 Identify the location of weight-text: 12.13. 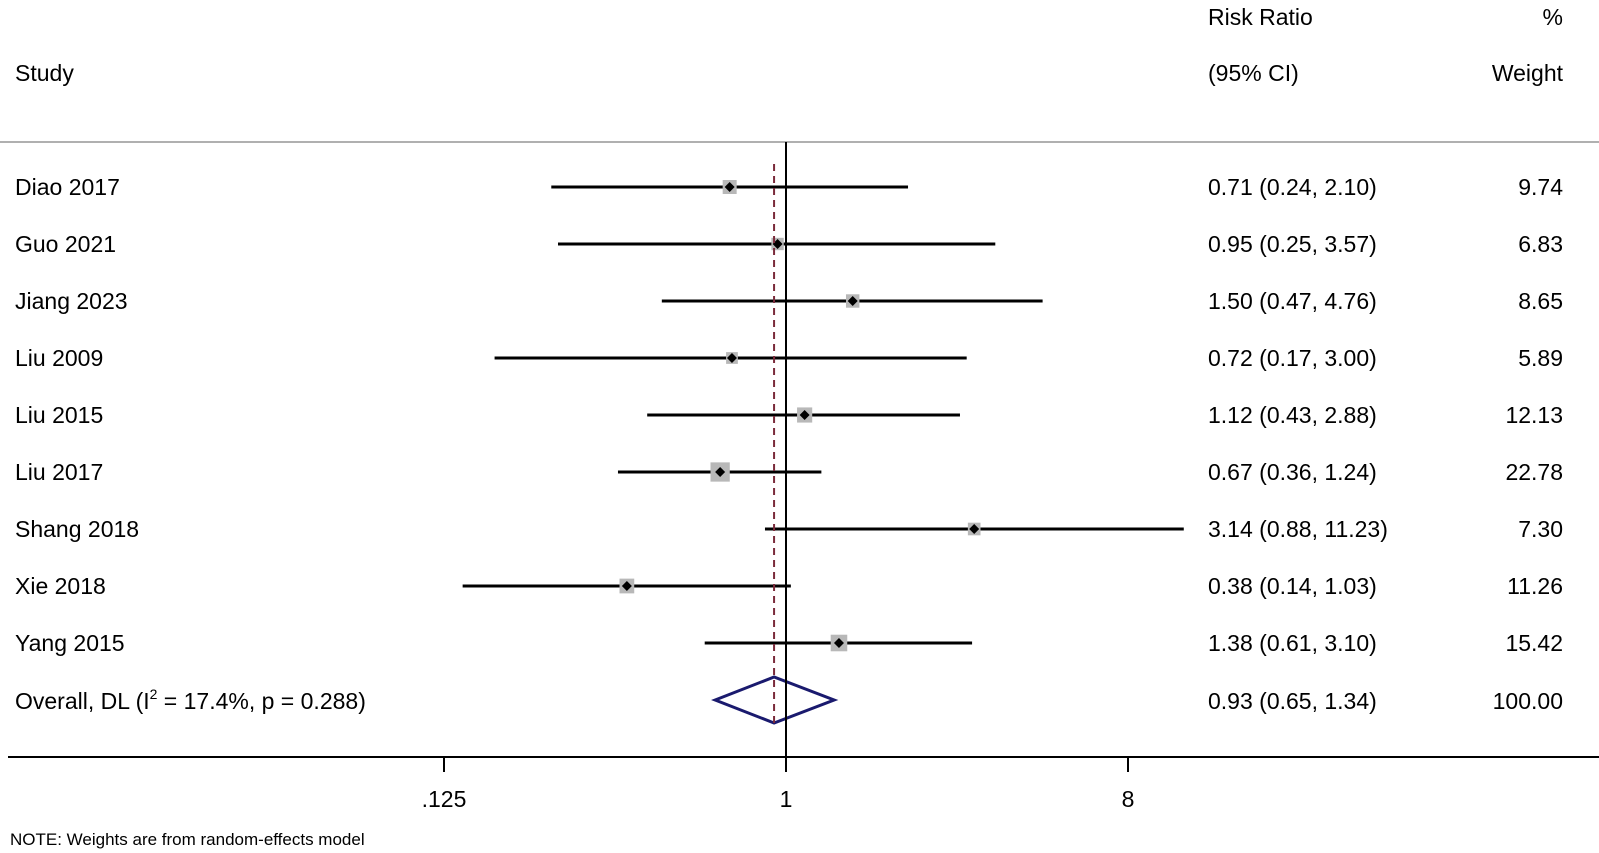
(1534, 415).